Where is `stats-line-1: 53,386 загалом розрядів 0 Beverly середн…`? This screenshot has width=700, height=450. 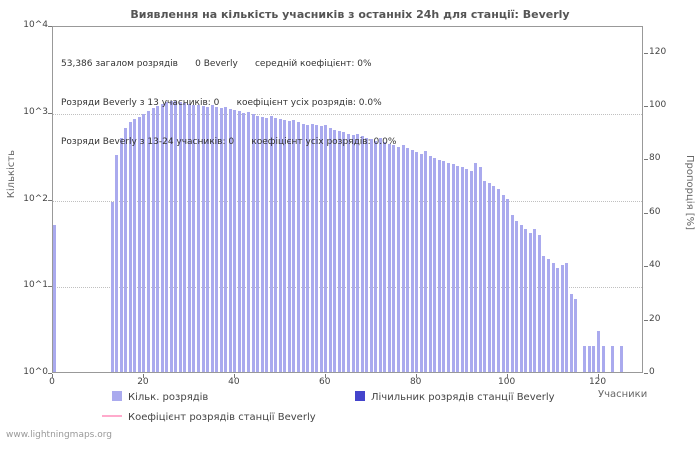
stats-line-1: 53,386 загалом розрядів 0 Beverly середн… is located at coordinates (216, 64).